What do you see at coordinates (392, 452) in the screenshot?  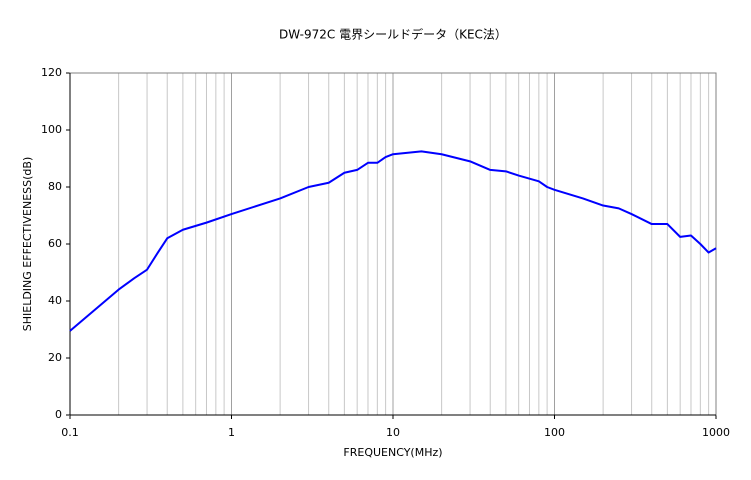 I see `x-axis-label: FREQUENCY(MHz)` at bounding box center [392, 452].